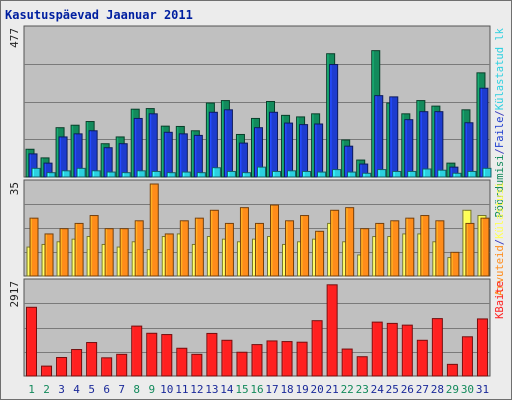 Image resolution: width=512 pixels, height=400 pixels. Describe the element at coordinates (46, 389) in the screenshot. I see `x-tick-label-day-2: 2` at that location.